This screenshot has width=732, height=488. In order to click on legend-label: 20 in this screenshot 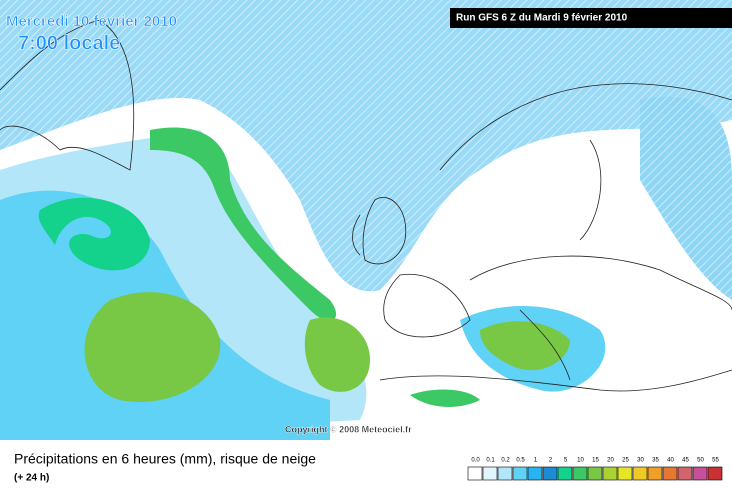, I will do `click(610, 461)`.